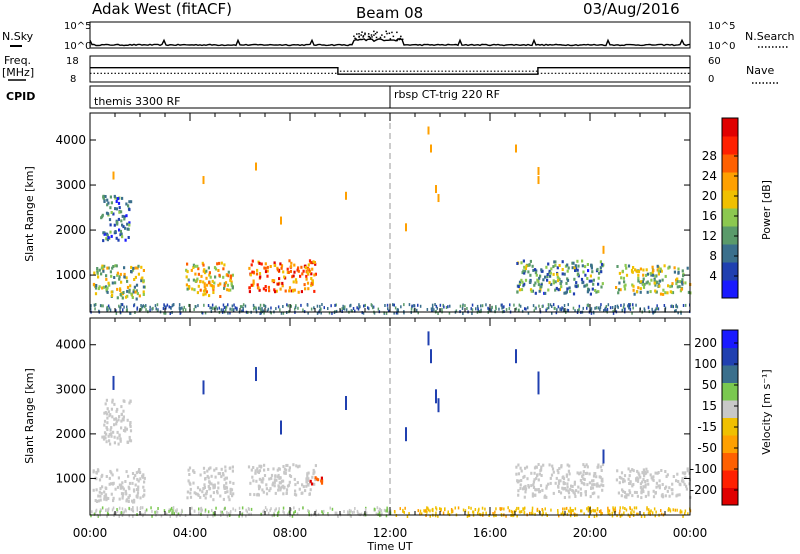 This screenshot has height=554, width=800. What do you see at coordinates (770, 36) in the screenshot?
I see `nsearch-label: N.Search` at bounding box center [770, 36].